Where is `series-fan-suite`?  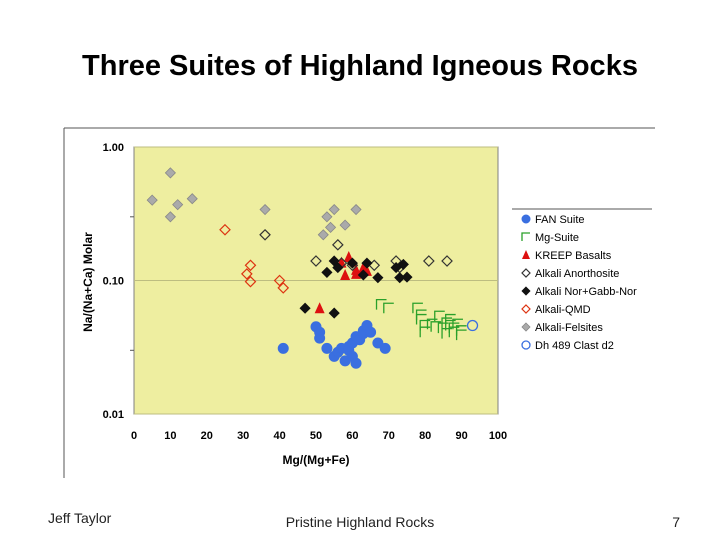
series-fan-suite is located at coordinates (334, 344).